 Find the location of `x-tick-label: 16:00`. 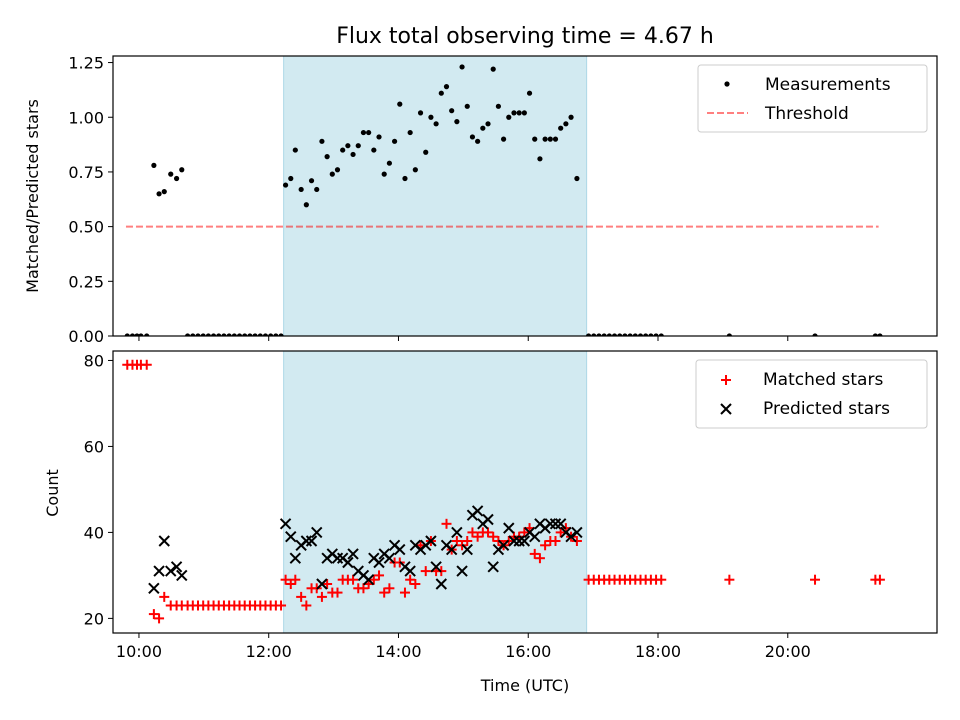

x-tick-label: 16:00 is located at coordinates (528, 651).